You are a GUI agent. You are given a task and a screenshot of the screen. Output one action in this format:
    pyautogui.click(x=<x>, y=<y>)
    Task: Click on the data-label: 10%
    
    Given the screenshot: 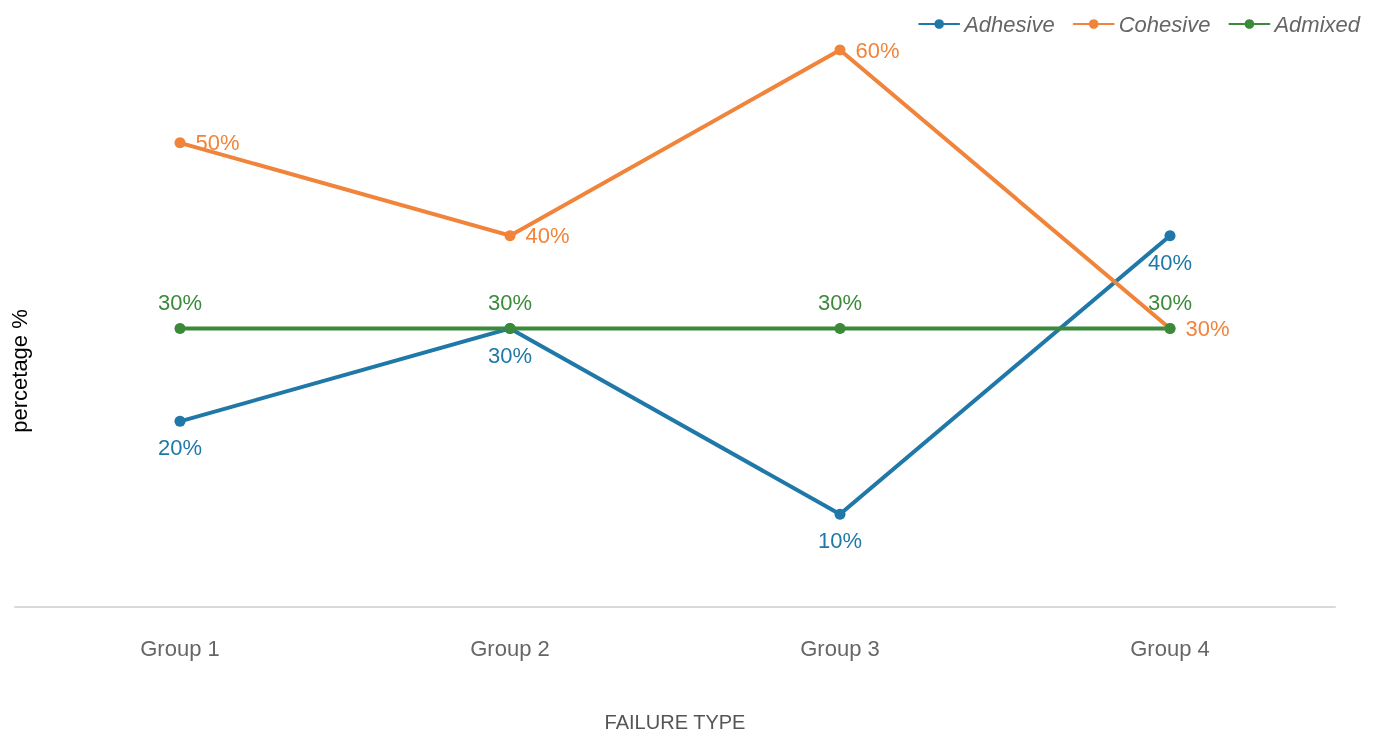 What is the action you would take?
    pyautogui.click(x=840, y=541)
    